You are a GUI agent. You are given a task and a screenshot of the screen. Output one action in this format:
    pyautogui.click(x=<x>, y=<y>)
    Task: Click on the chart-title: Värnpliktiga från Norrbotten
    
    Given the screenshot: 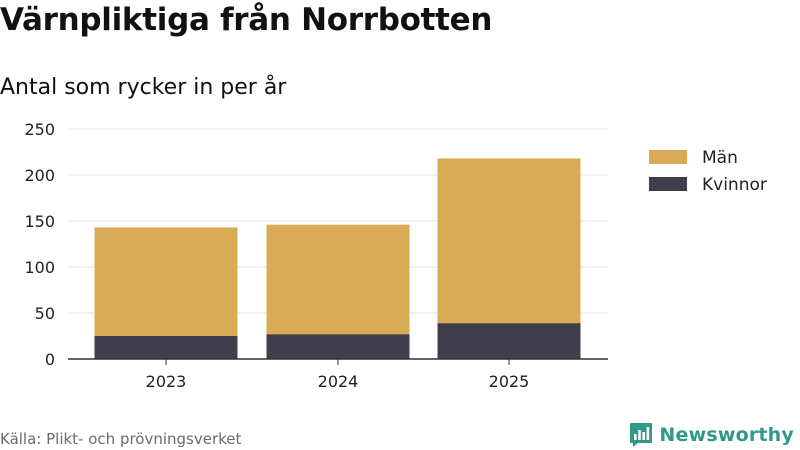 What is the action you would take?
    pyautogui.click(x=246, y=20)
    